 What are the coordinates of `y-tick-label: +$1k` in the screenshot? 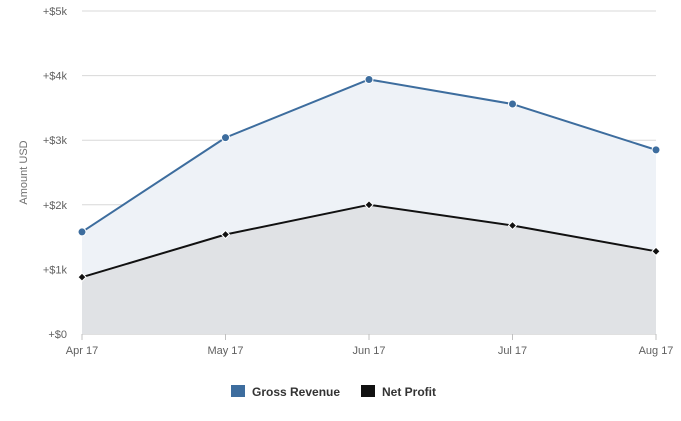 It's located at (55, 270).